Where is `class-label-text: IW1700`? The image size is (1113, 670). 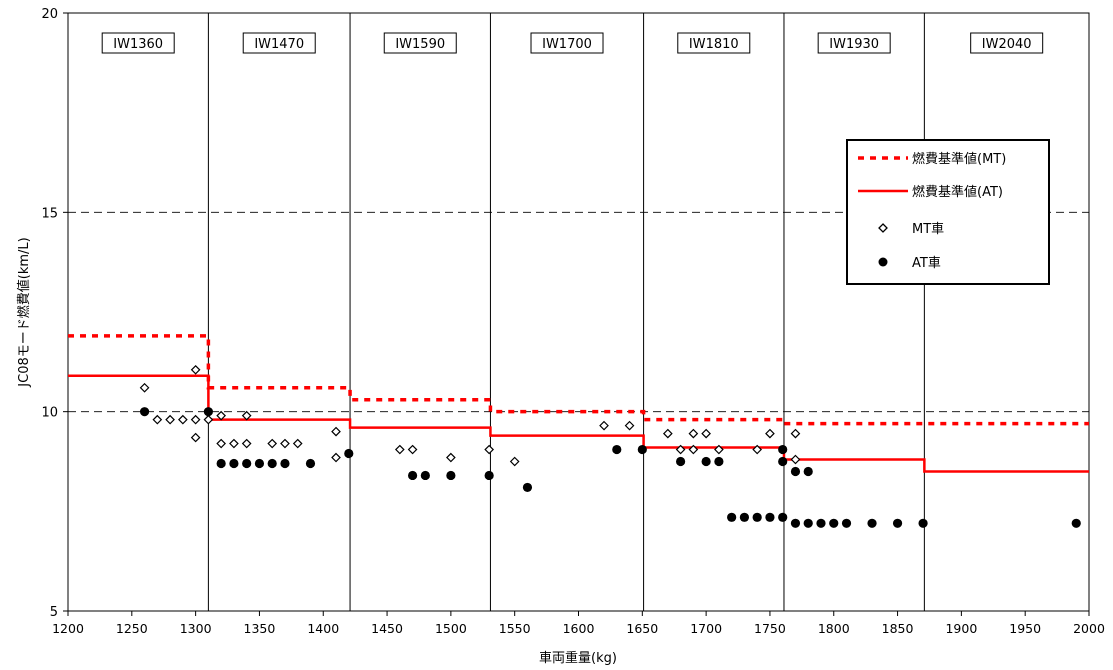
class-label-text: IW1700 is located at coordinates (567, 44).